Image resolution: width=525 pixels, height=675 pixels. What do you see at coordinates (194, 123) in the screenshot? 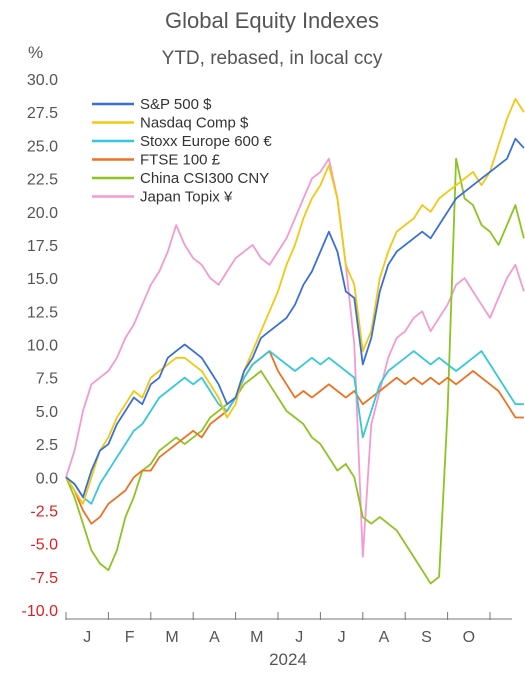
I see `legend-label: Nasdaq Comp $` at bounding box center [194, 123].